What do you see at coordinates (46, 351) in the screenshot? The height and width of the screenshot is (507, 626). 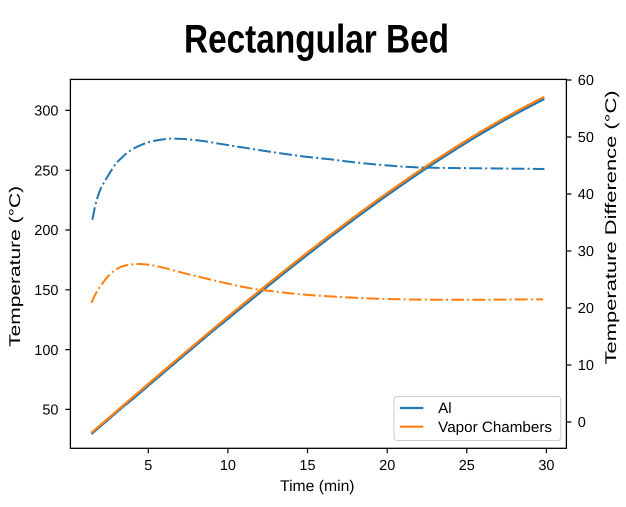 I see `svg-text: 100` at bounding box center [46, 351].